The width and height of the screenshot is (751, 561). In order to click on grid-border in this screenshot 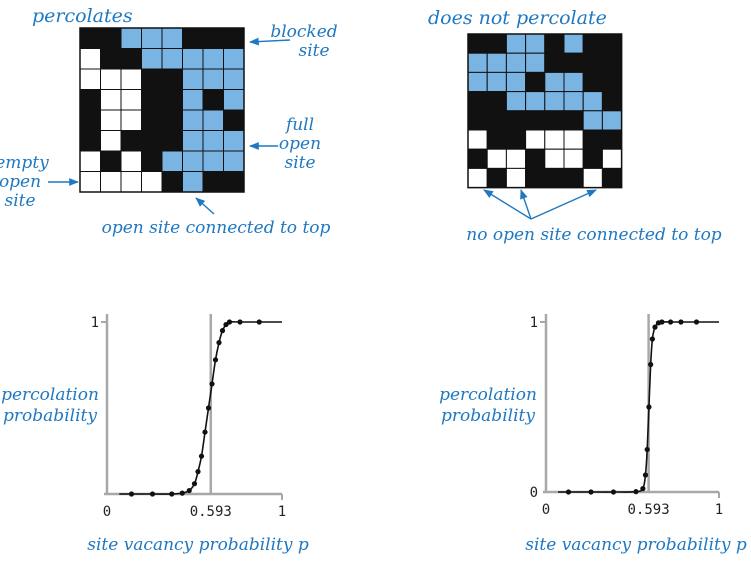, I will do `click(162, 110)`.